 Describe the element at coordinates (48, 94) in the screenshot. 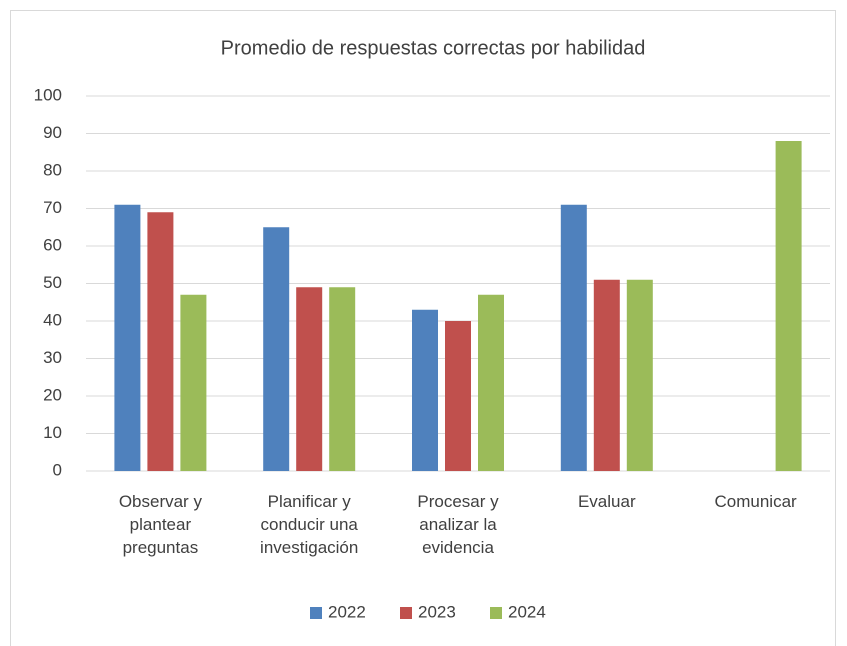

I see `y-tick-label: 100` at that location.